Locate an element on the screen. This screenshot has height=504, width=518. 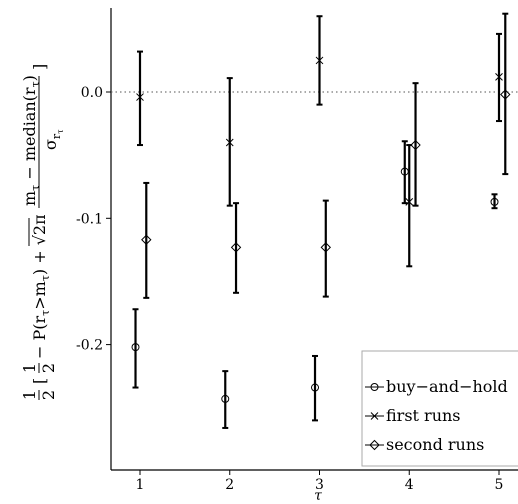
ylabel-frac3-den: σrτ is located at coordinates (53, 139).